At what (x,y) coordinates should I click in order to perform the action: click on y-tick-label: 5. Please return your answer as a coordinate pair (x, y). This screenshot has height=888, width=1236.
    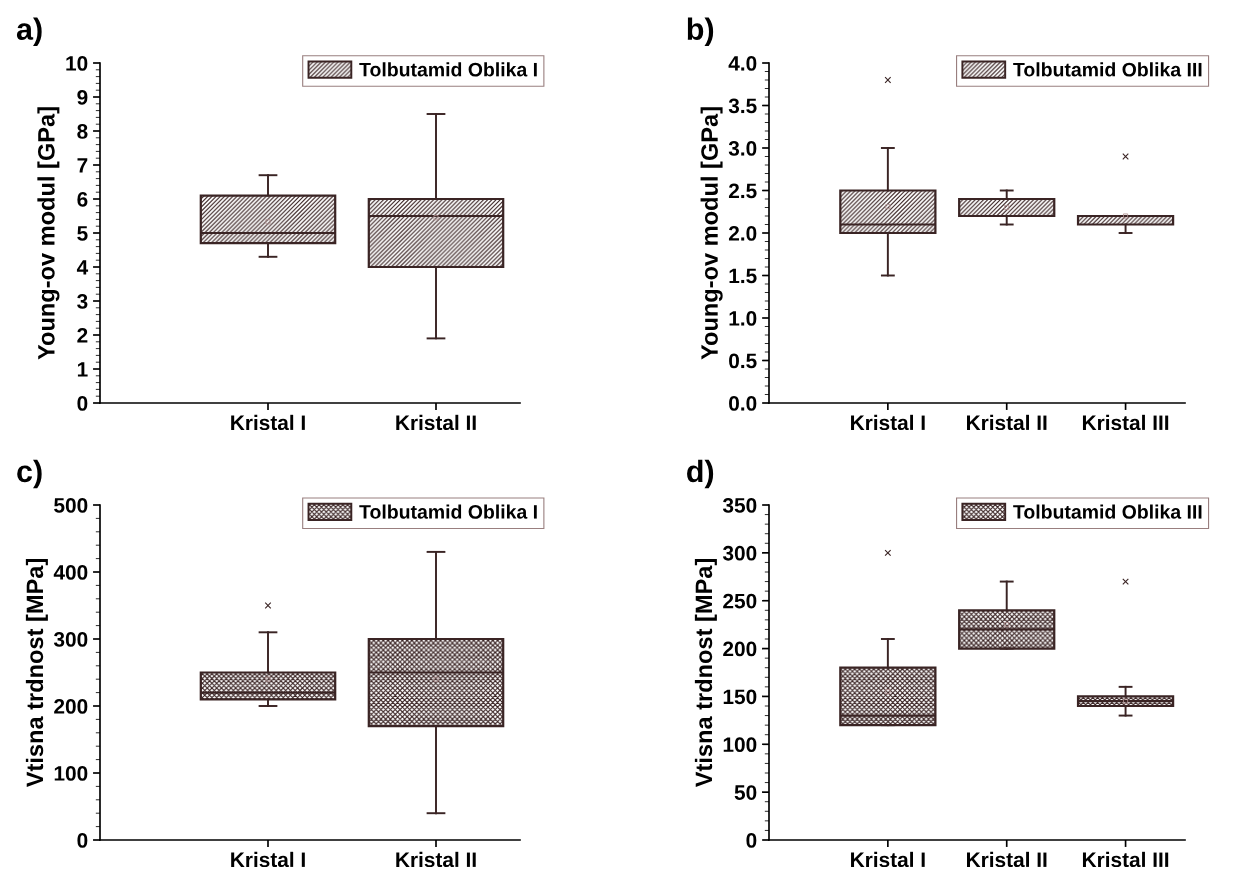
    Looking at the image, I should click on (82, 233).